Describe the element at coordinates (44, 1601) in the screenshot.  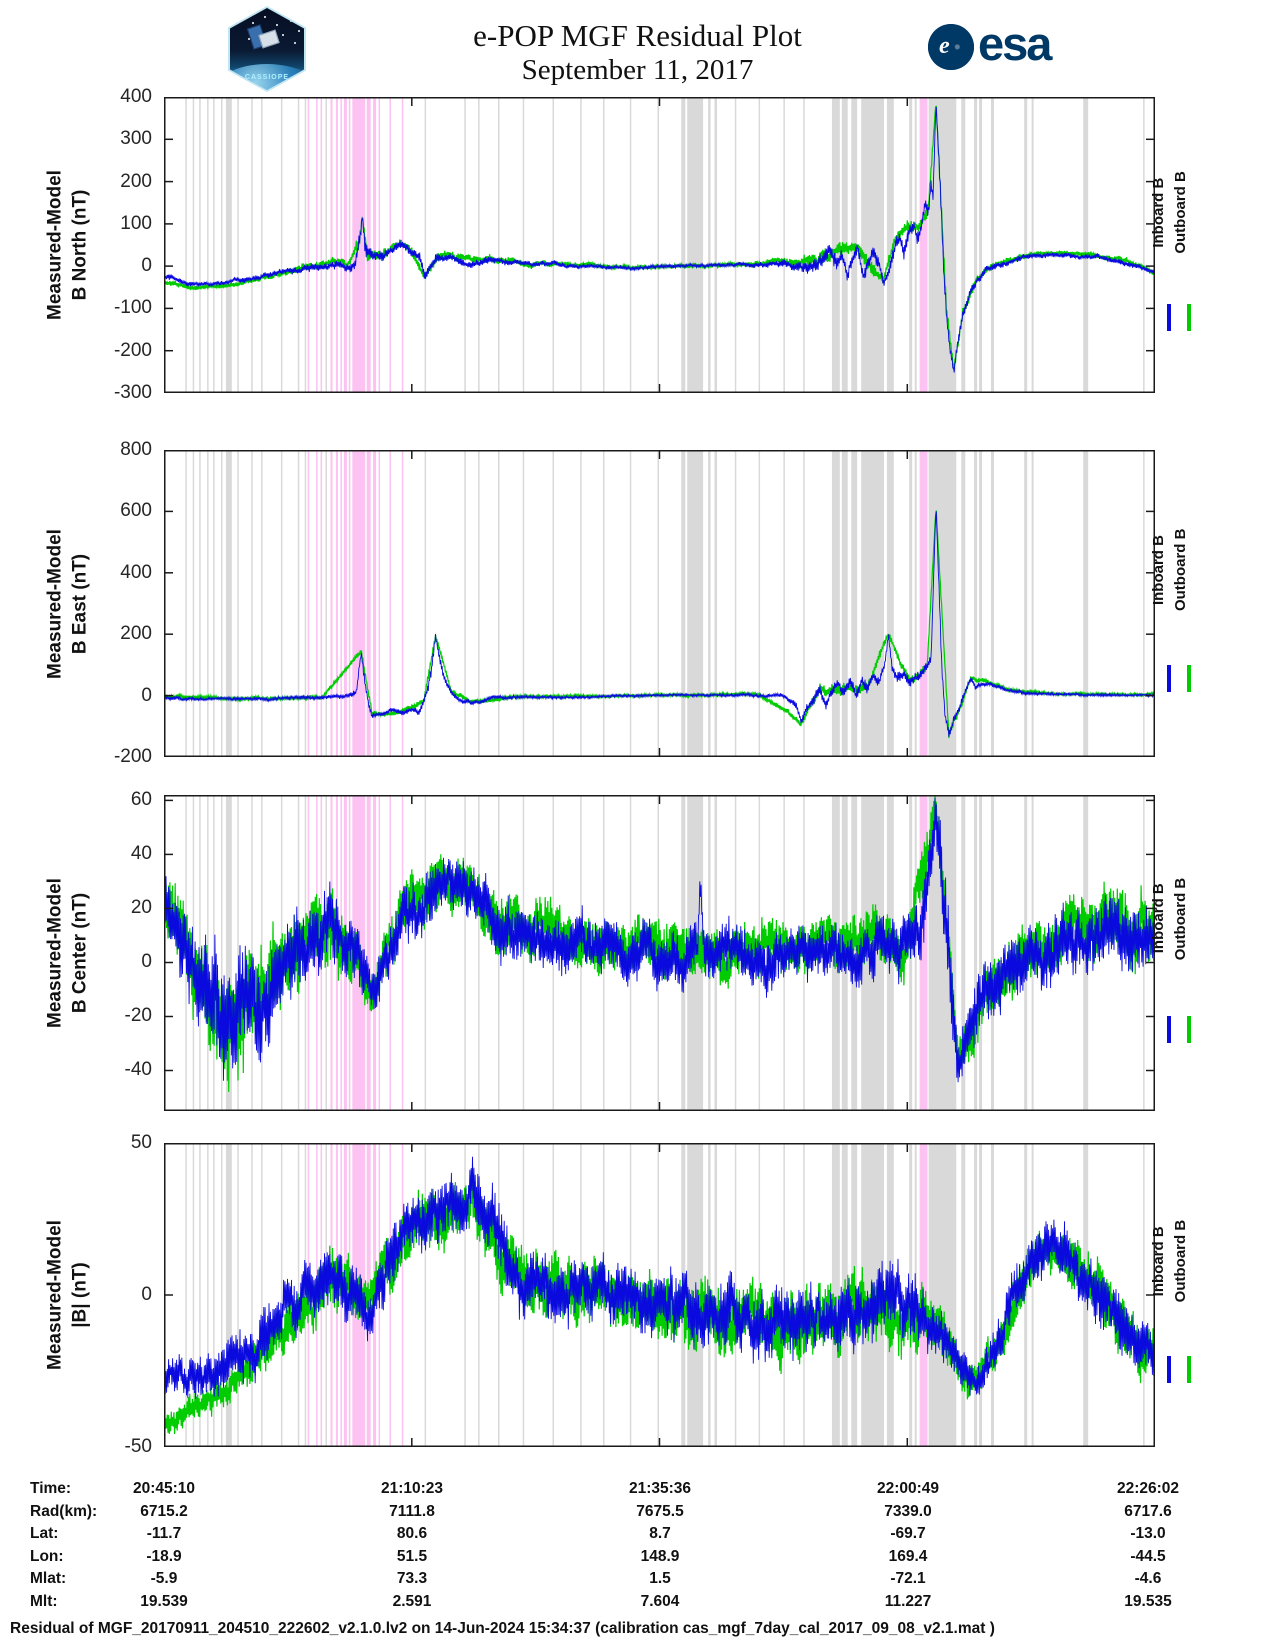
I see `table-row-label: Mlt:` at that location.